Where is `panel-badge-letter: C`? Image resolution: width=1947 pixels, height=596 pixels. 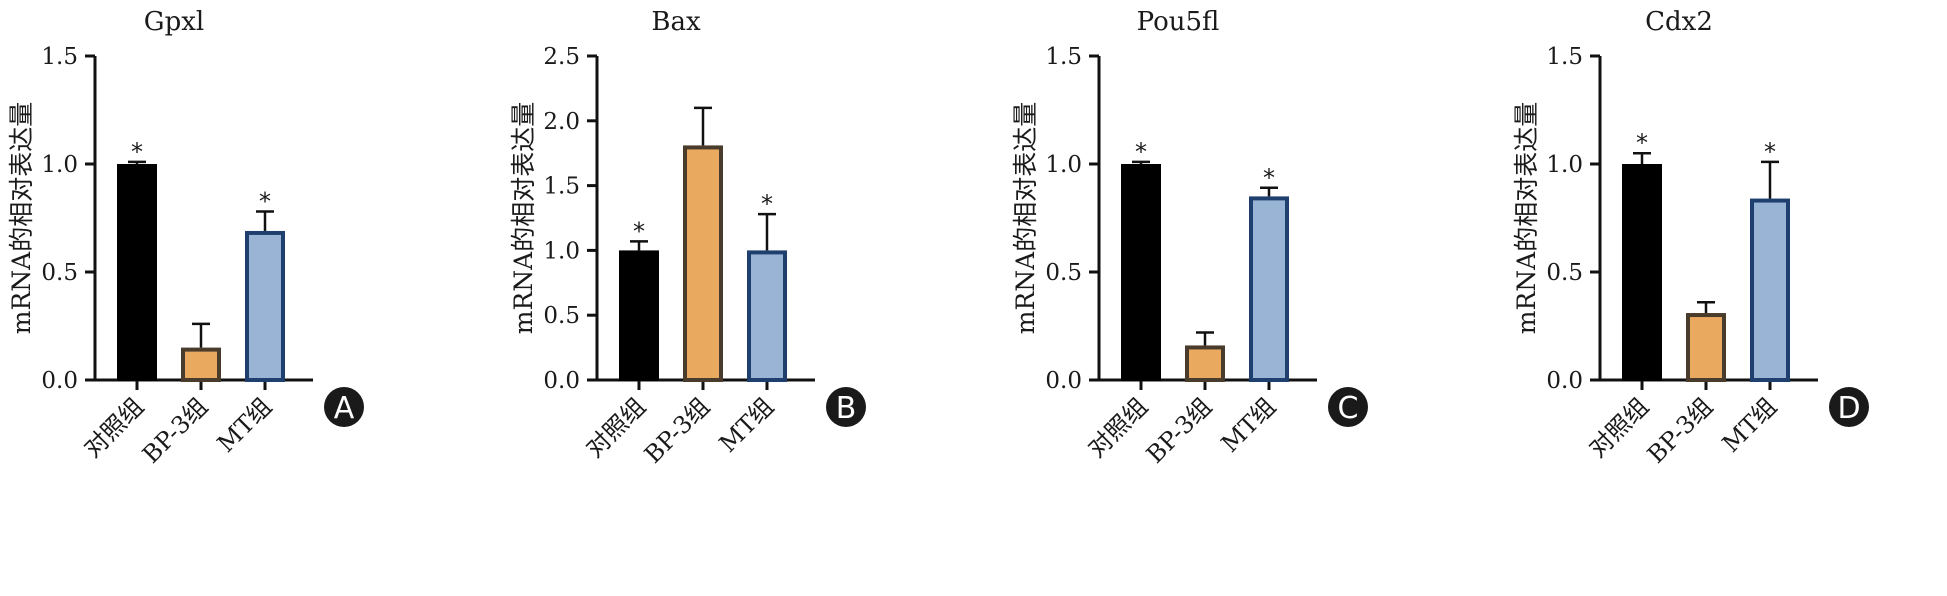
panel-badge-letter: C is located at coordinates (1348, 408).